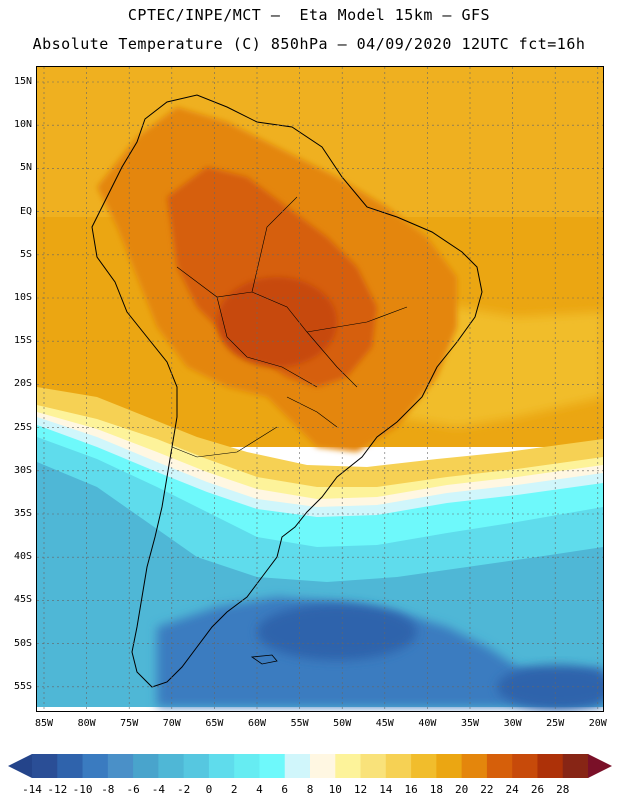 This screenshot has width=618, height=800. Describe the element at coordinates (600, 766) in the screenshot. I see `colorbar-over-arrow` at that location.